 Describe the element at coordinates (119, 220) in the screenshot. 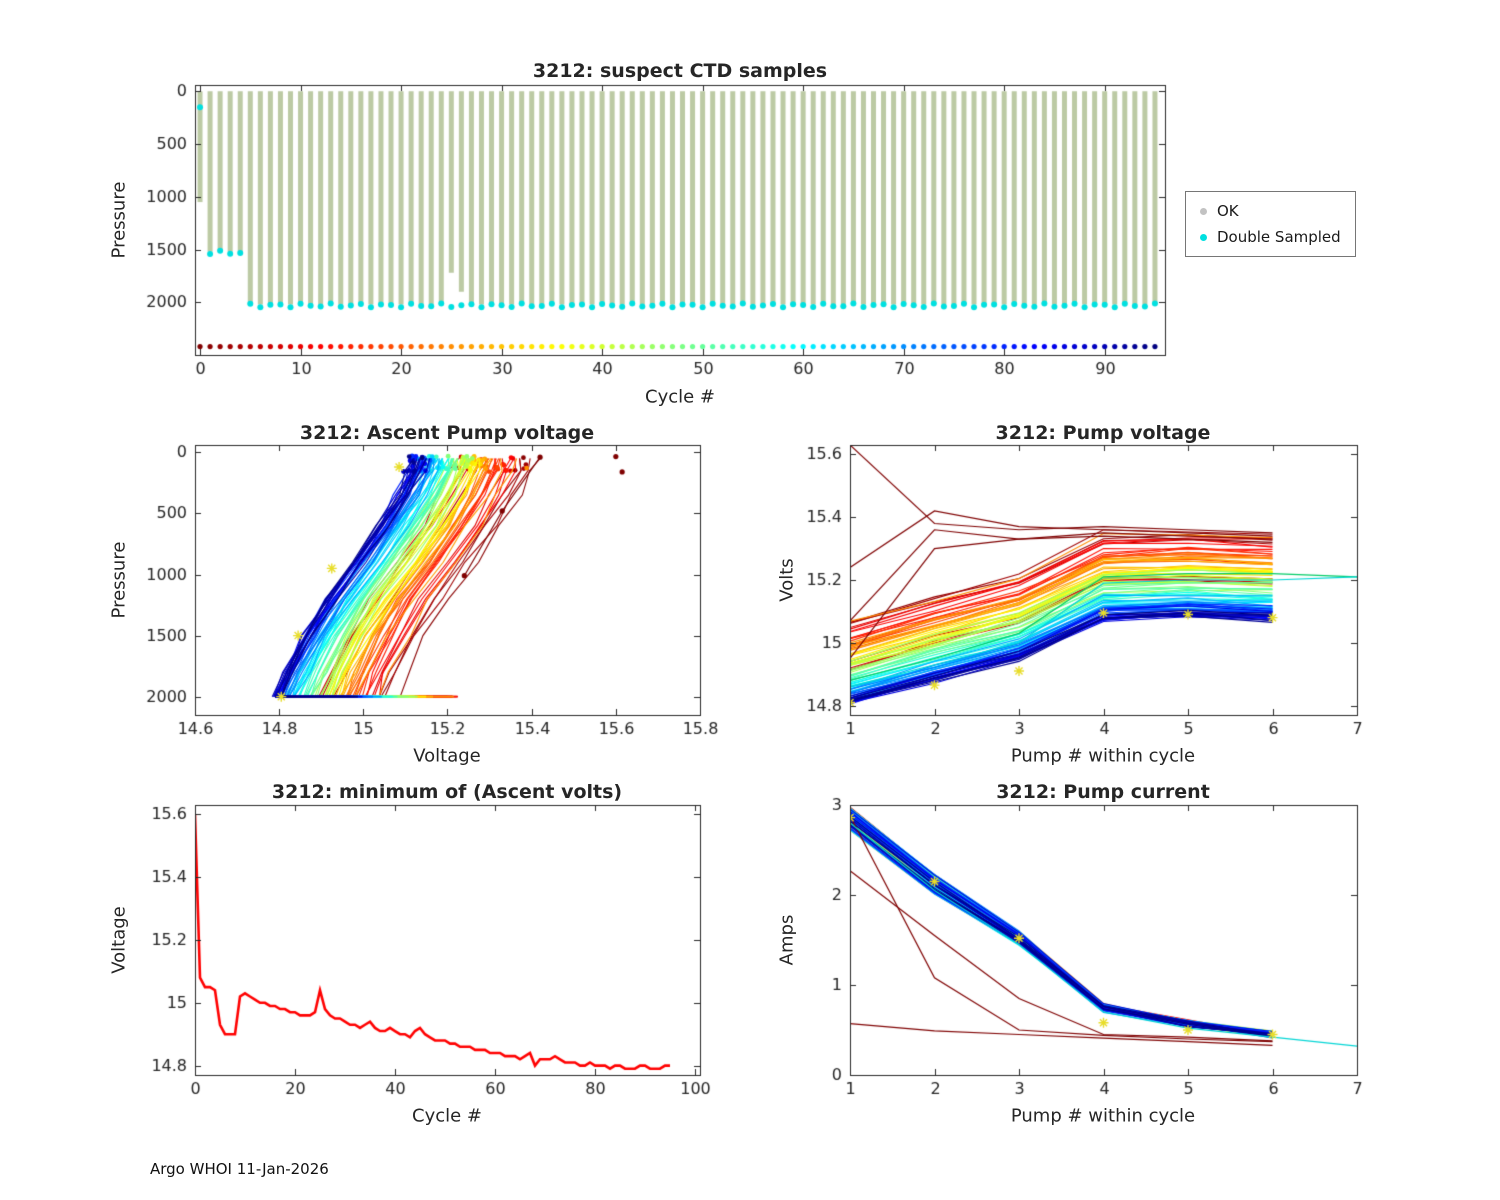

I see `ctd-ylabel: Pressure` at that location.